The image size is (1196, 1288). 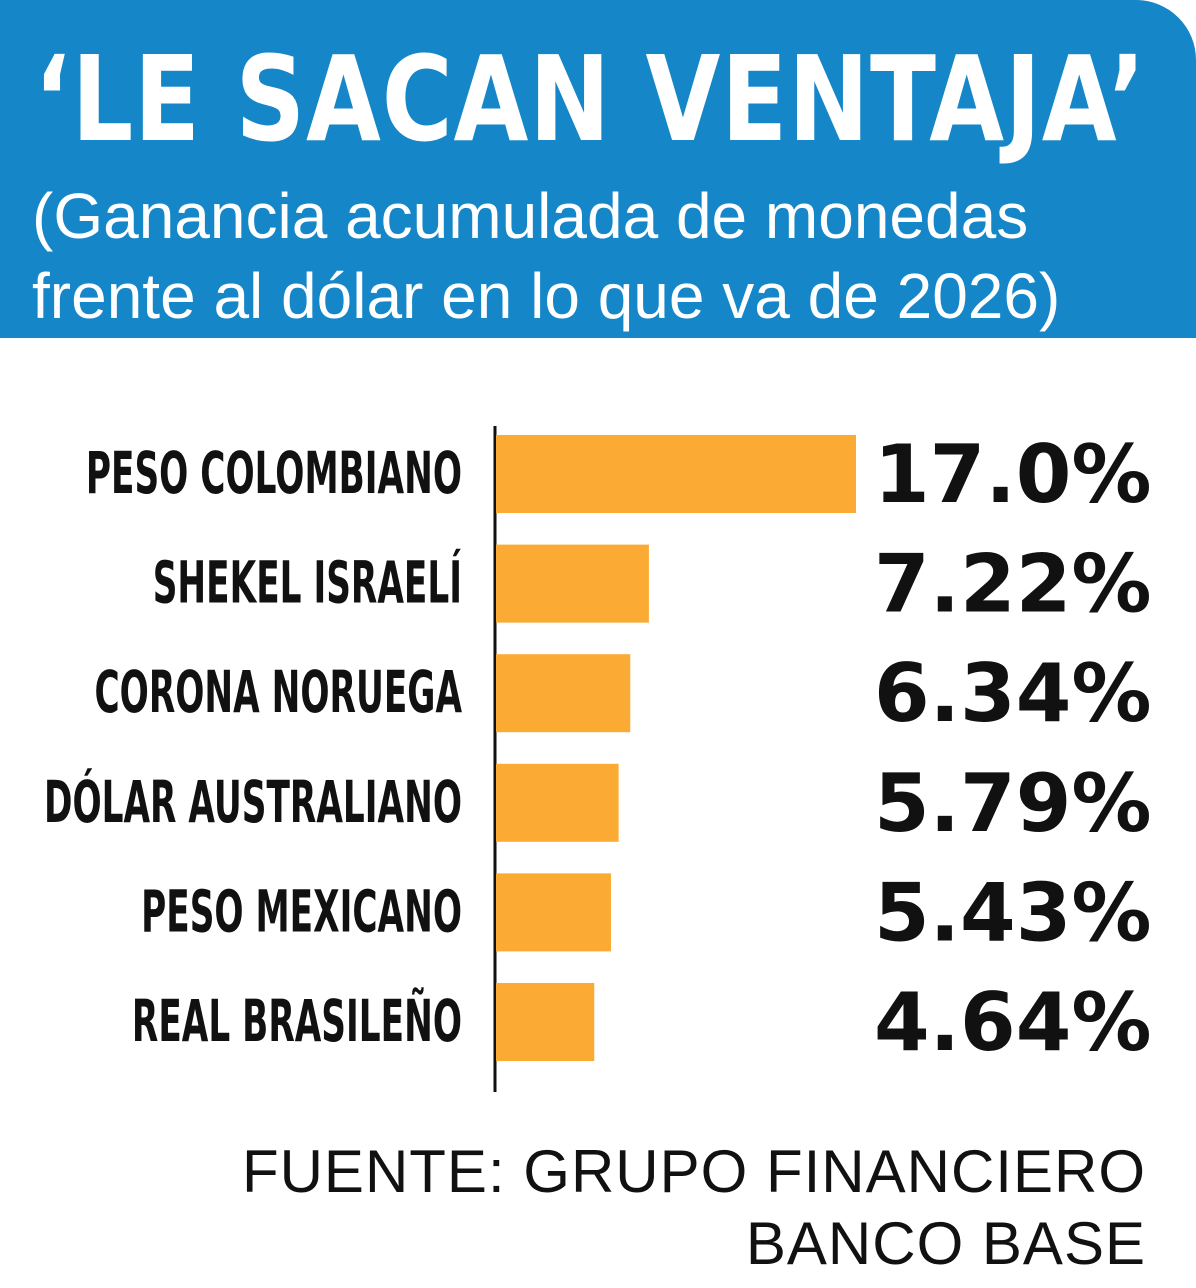 I want to click on value-label-1: 7.22%, so click(x=1013, y=584).